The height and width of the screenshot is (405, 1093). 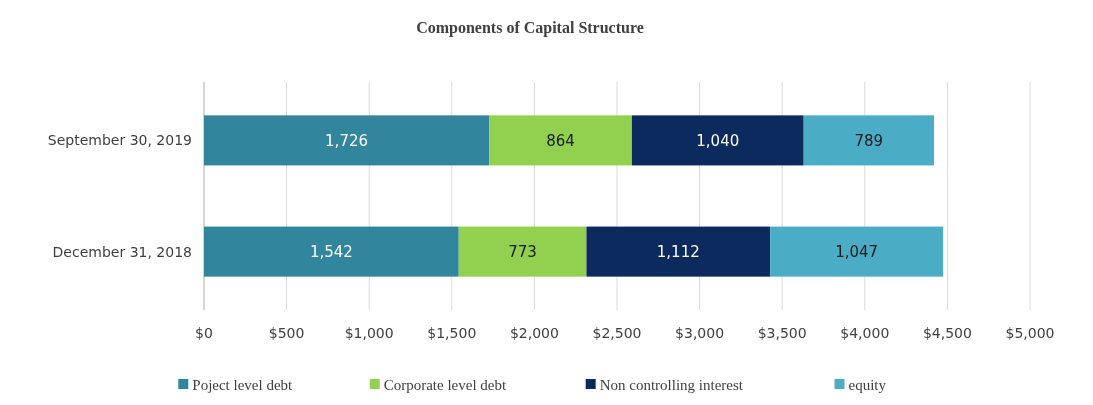 What do you see at coordinates (204, 333) in the screenshot?
I see `x-tick-label: $0` at bounding box center [204, 333].